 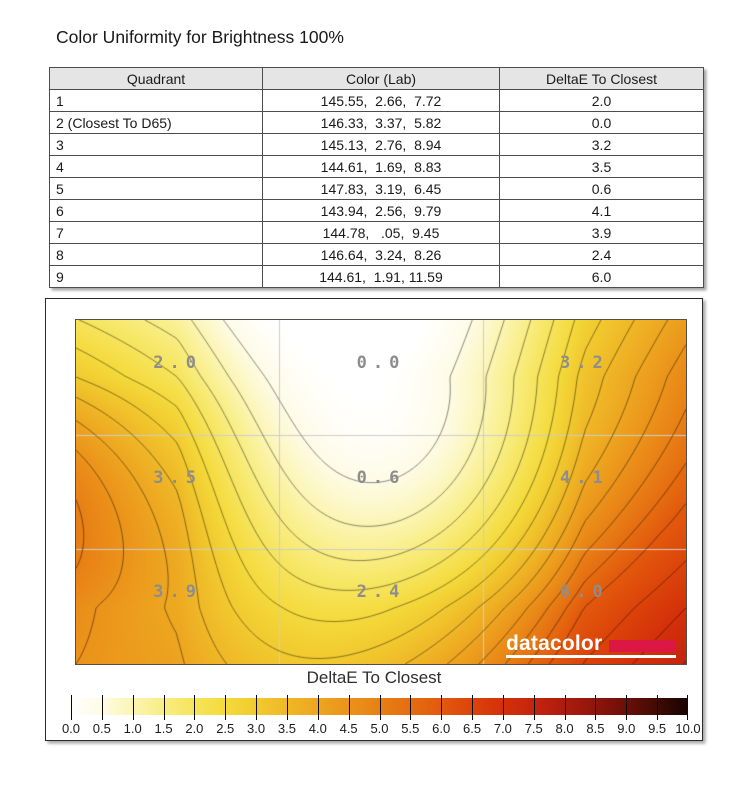 What do you see at coordinates (601, 144) in the screenshot?
I see `cell-deltae: 3.2` at bounding box center [601, 144].